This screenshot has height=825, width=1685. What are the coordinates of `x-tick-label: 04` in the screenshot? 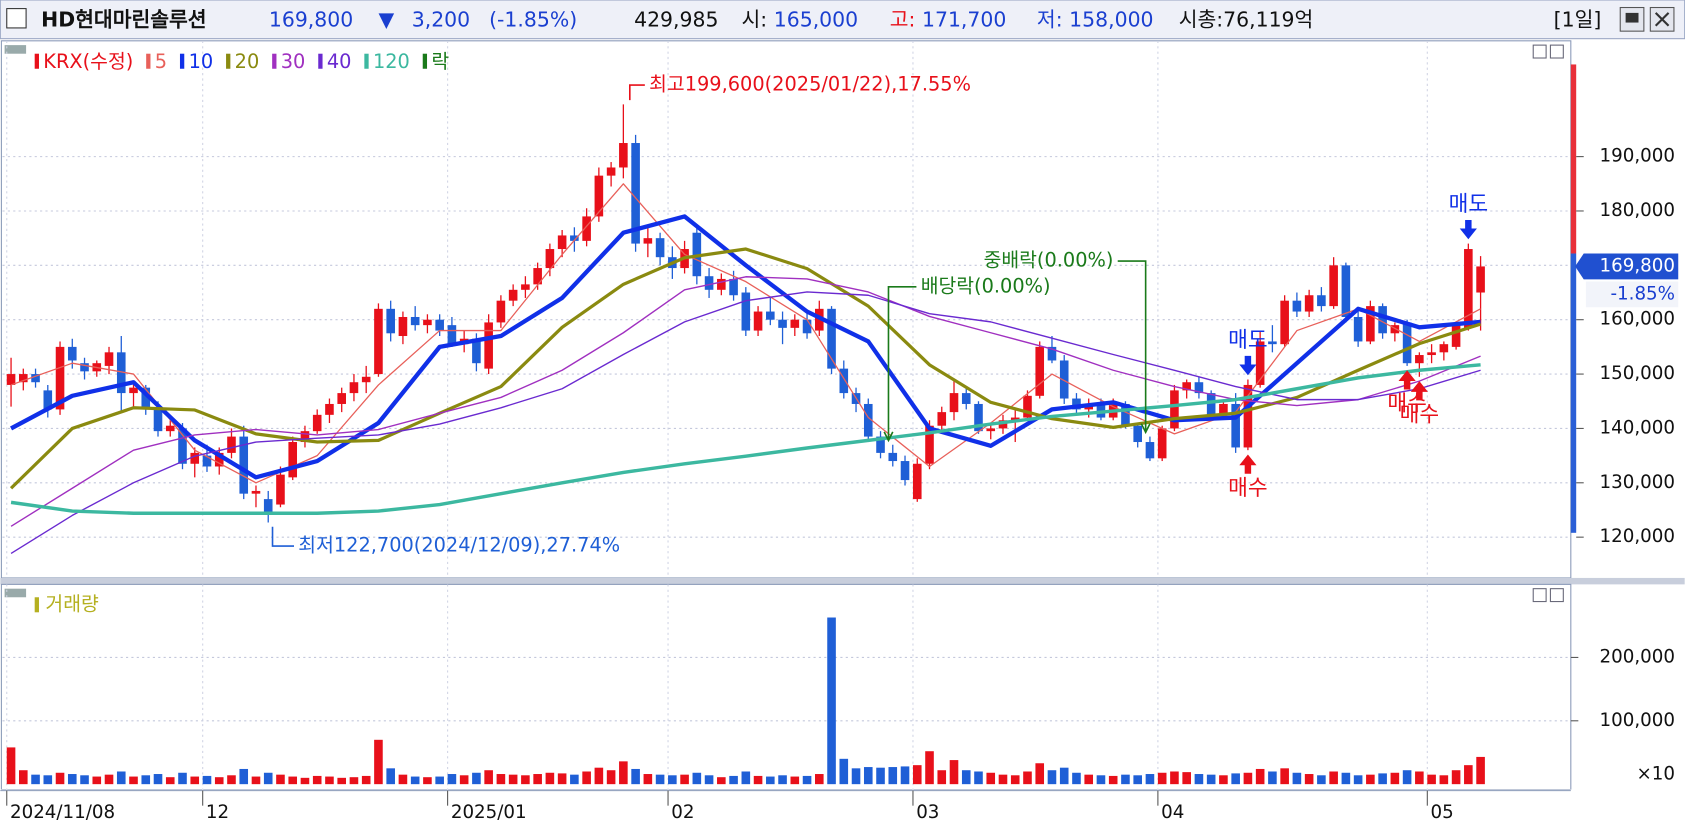 It's located at (1172, 812).